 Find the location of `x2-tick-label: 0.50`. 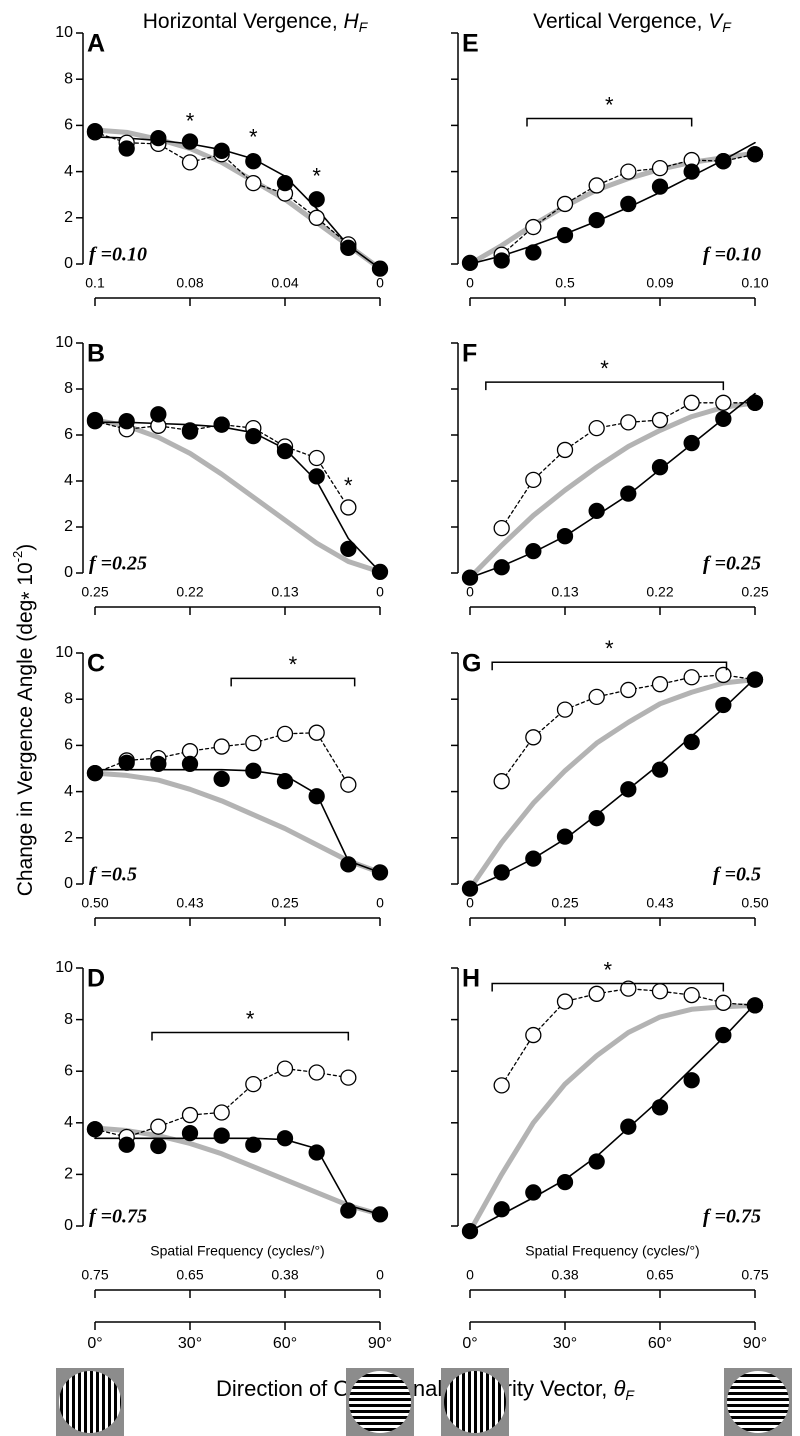

x2-tick-label: 0.50 is located at coordinates (754, 903).